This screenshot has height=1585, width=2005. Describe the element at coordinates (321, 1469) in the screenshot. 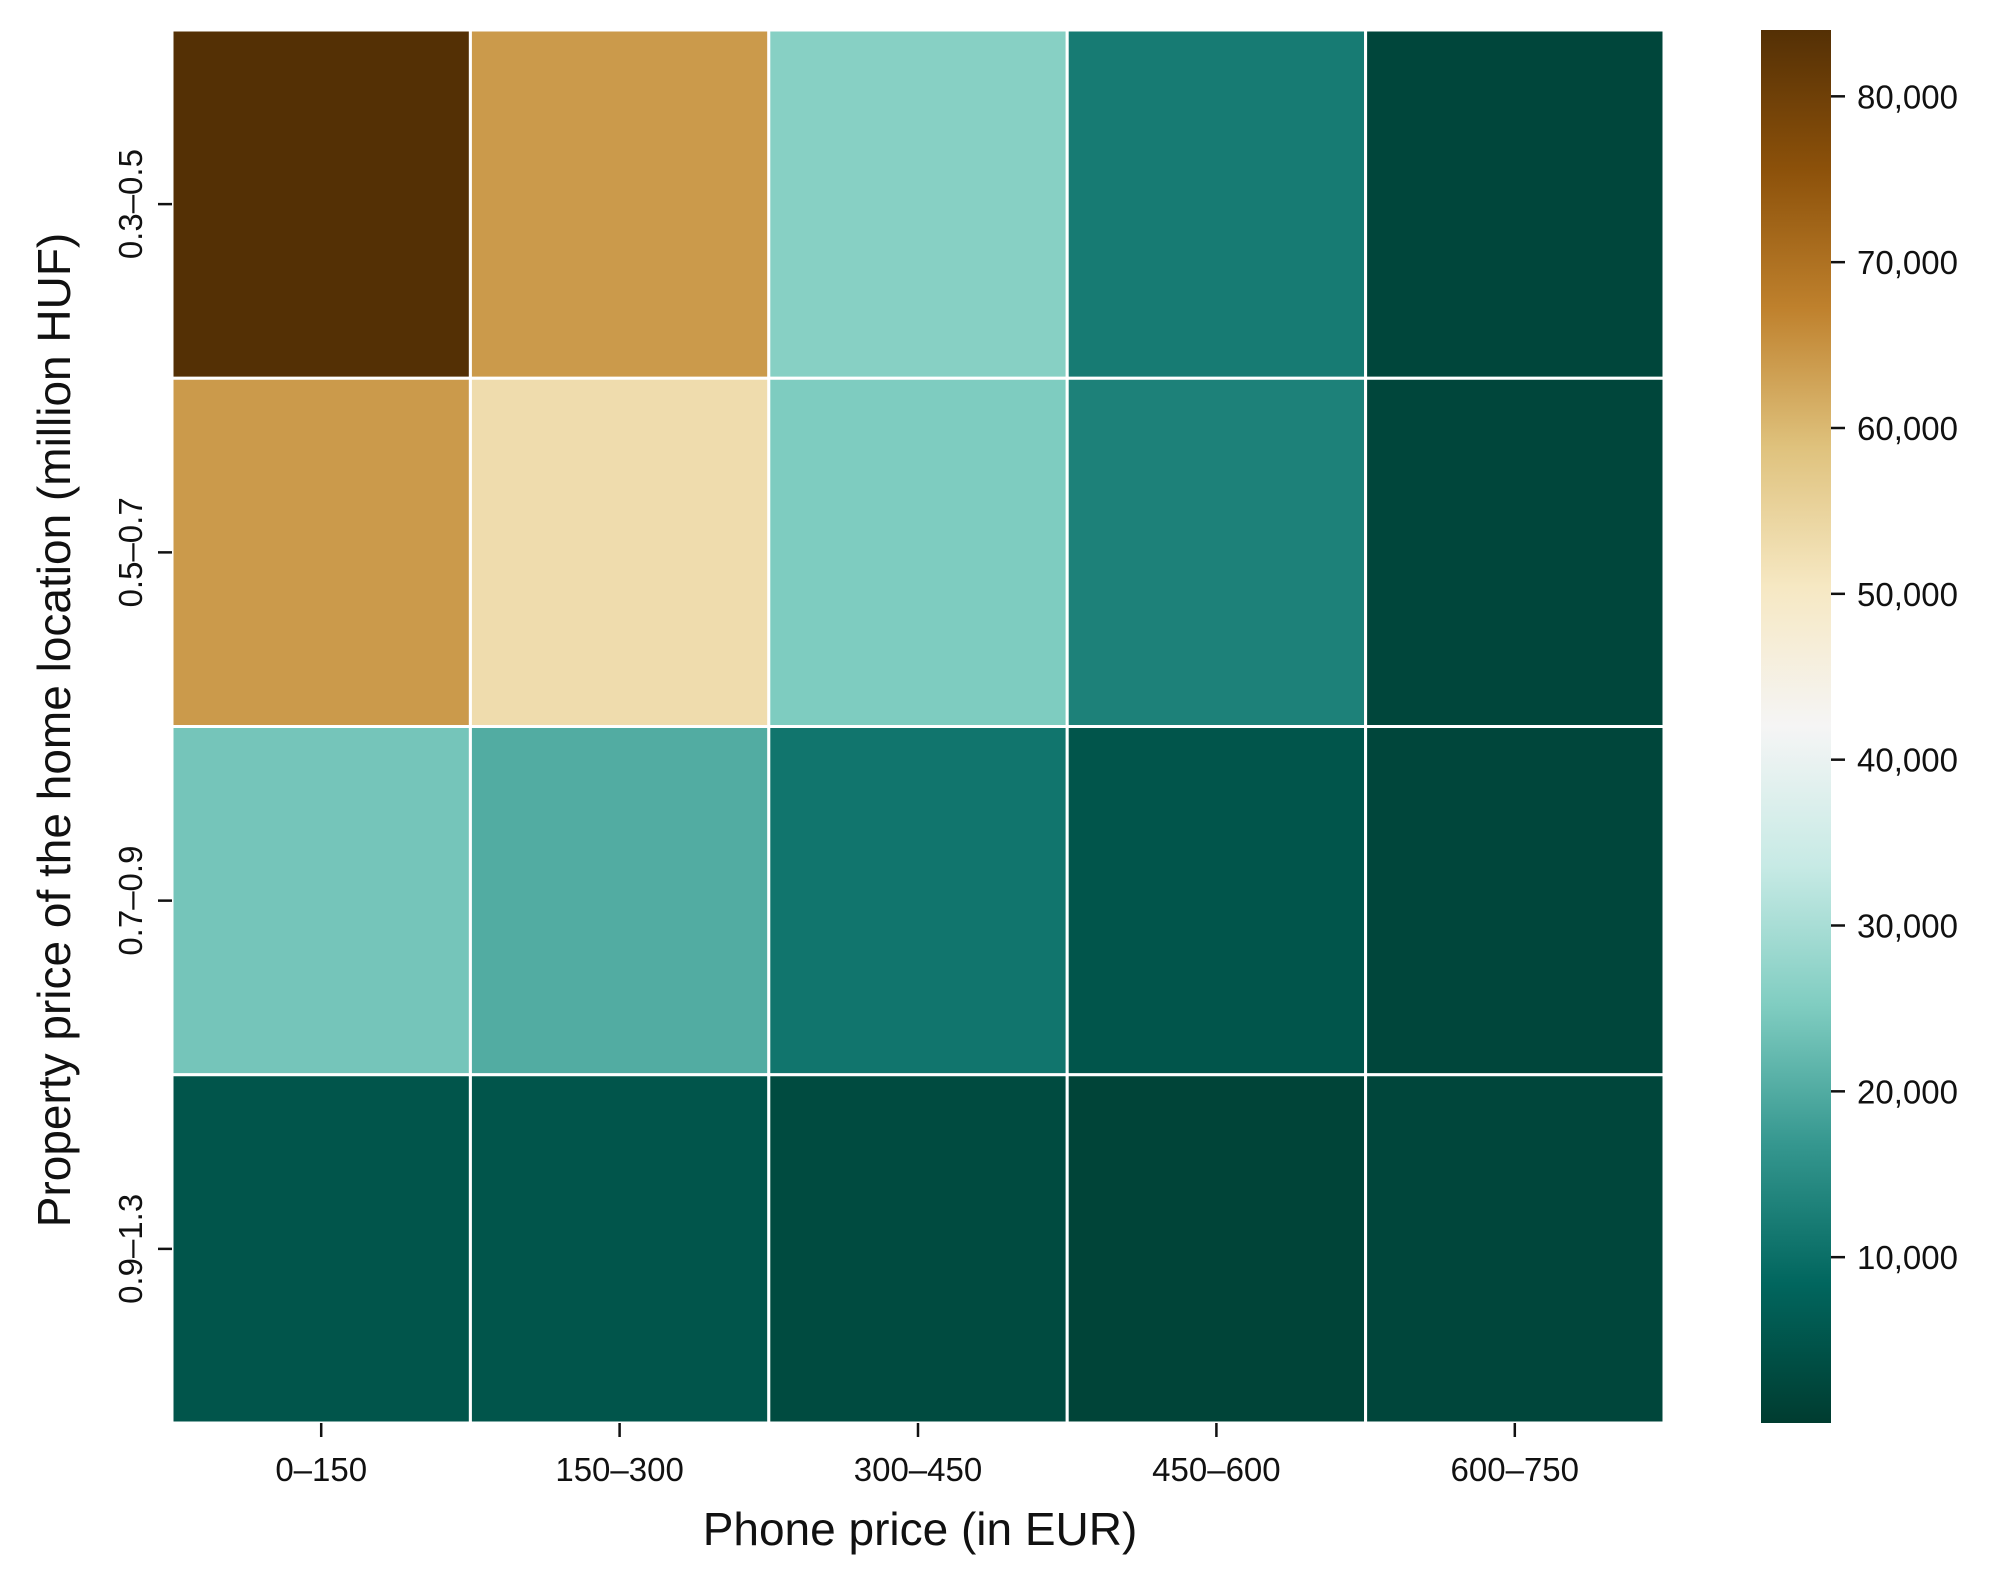

I see `x-tick-label: 0–150` at that location.